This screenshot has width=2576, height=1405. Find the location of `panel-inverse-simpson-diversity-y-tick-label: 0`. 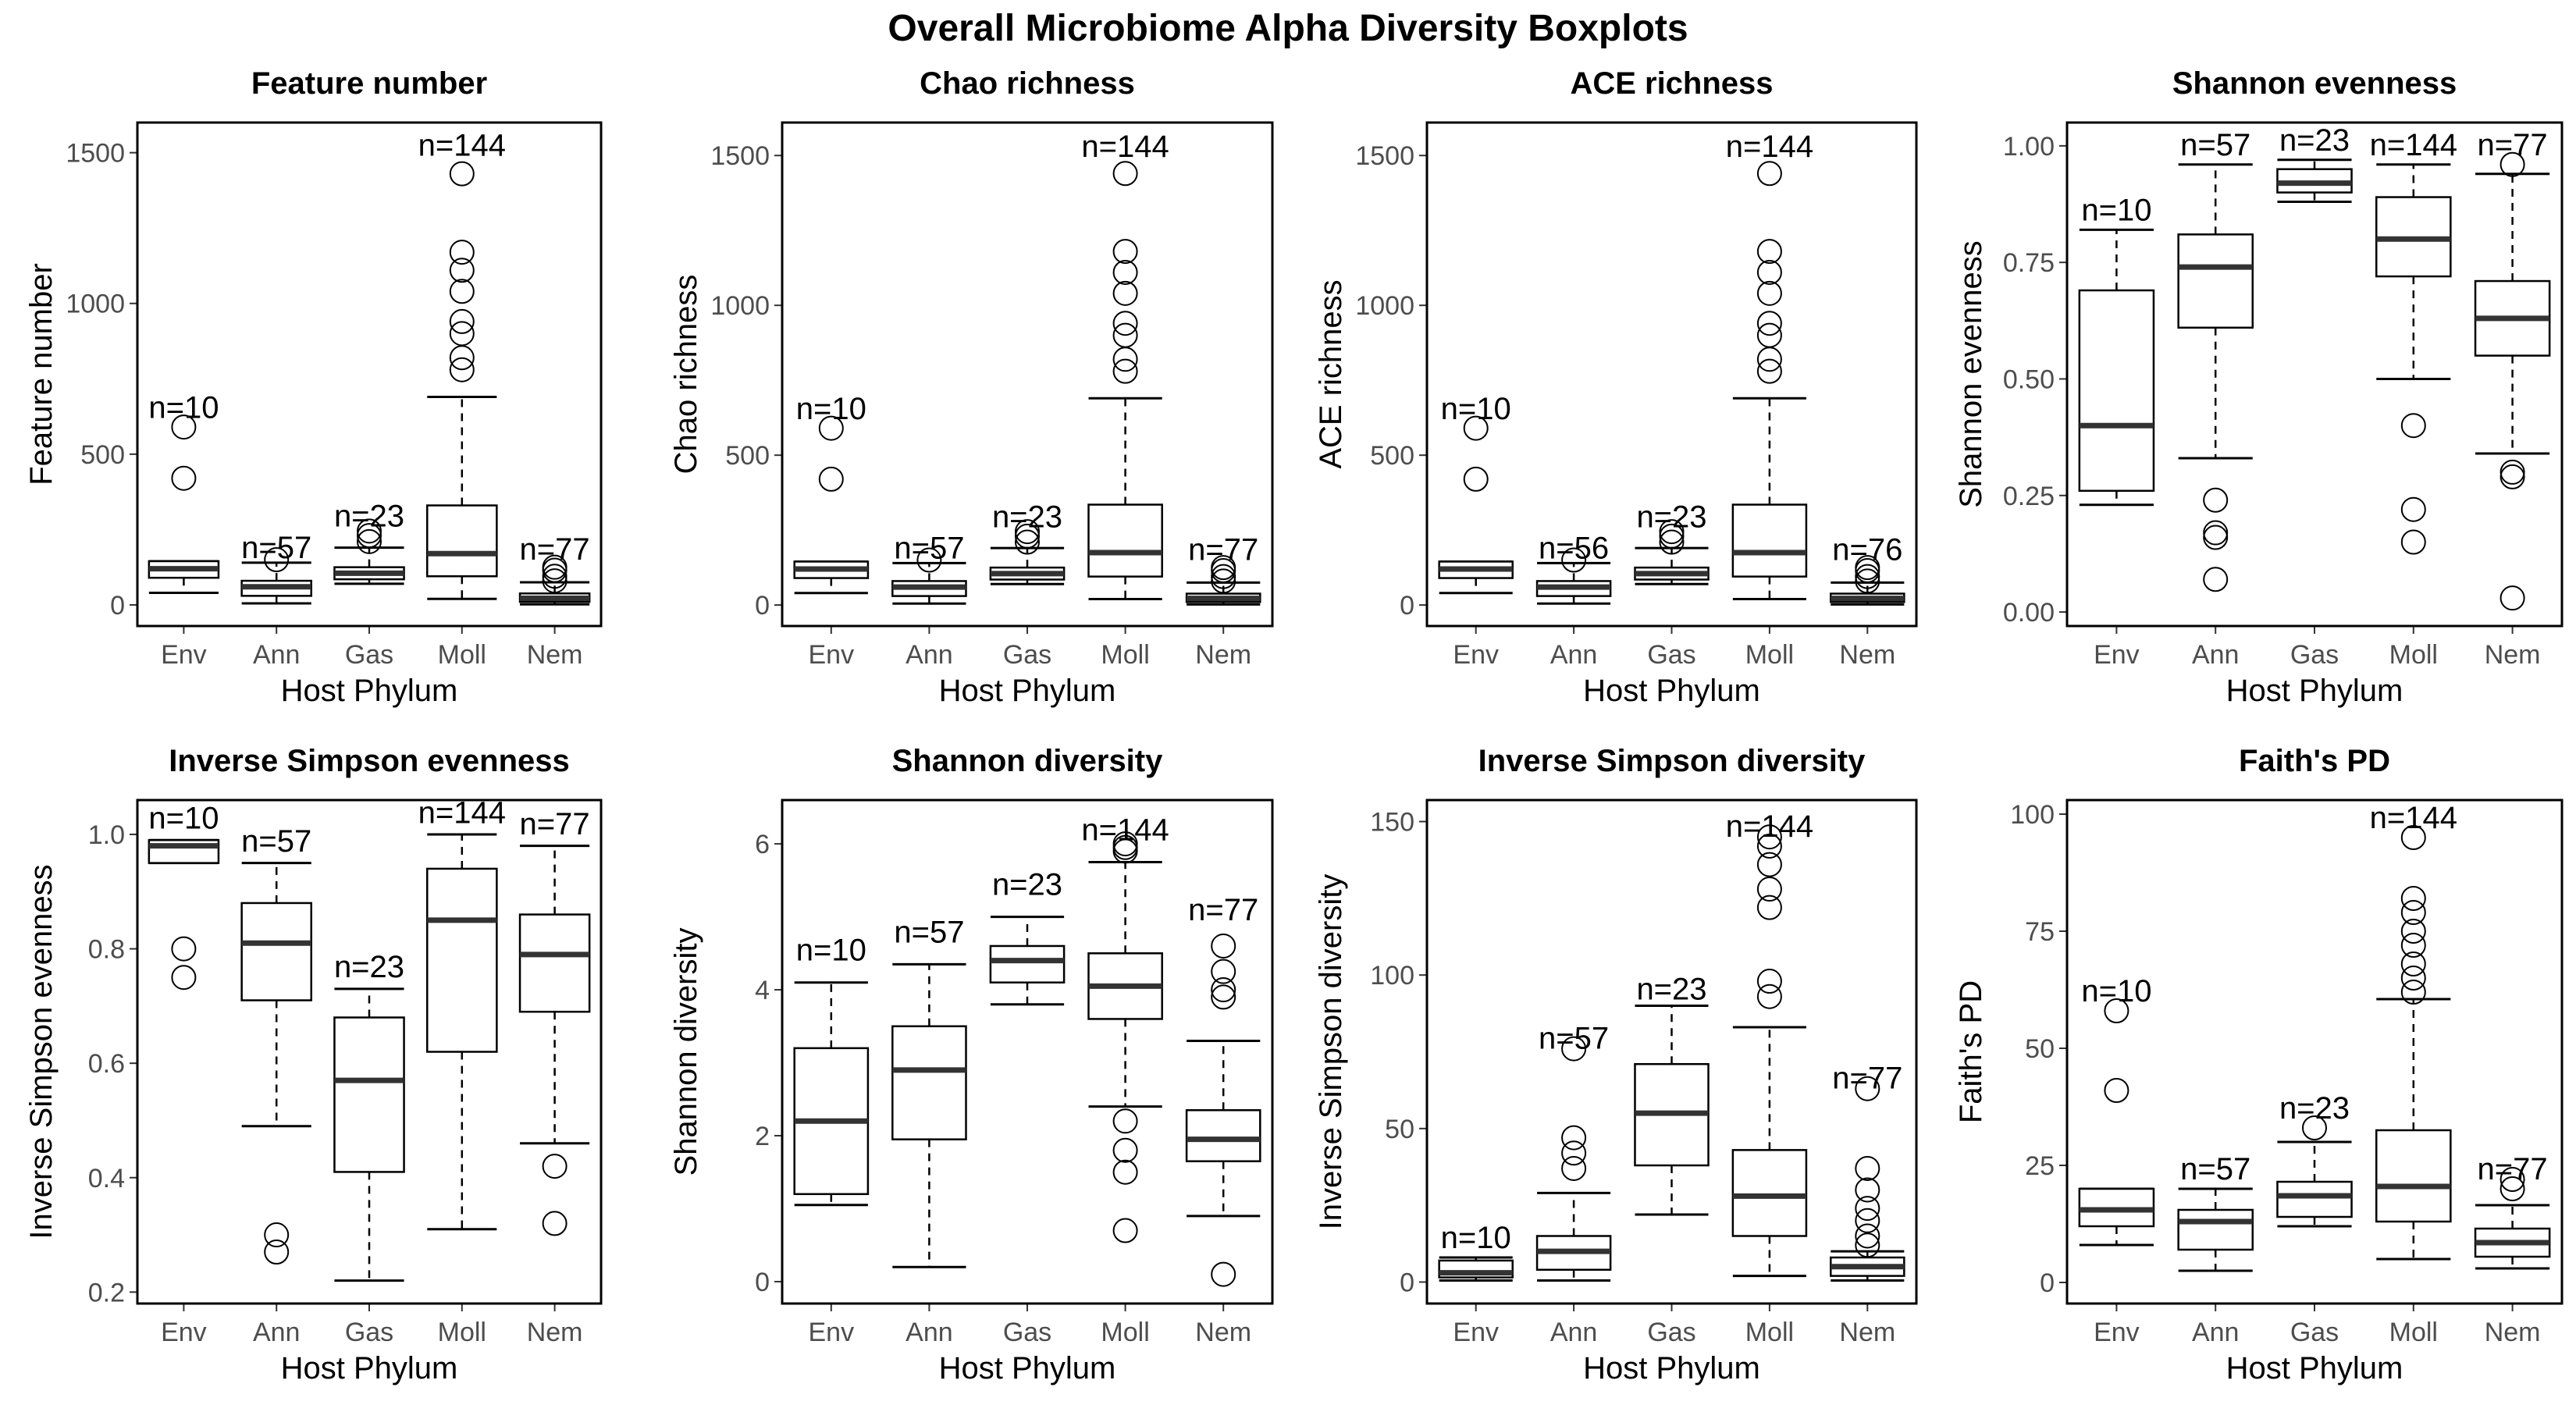

panel-inverse-simpson-diversity-y-tick-label: 0 is located at coordinates (1407, 1283).